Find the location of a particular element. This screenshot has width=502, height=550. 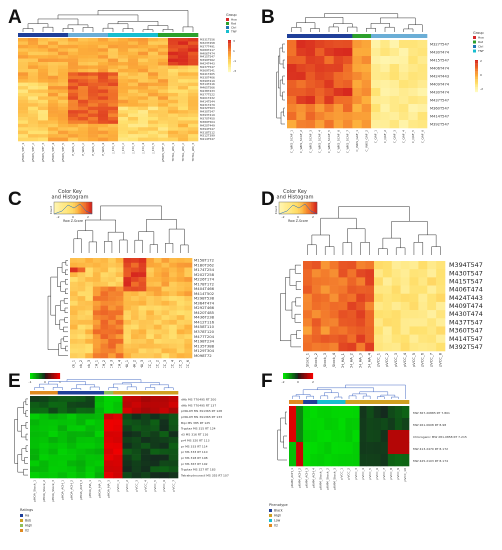

color-key-tick: -2 is located at coordinates (283, 217).